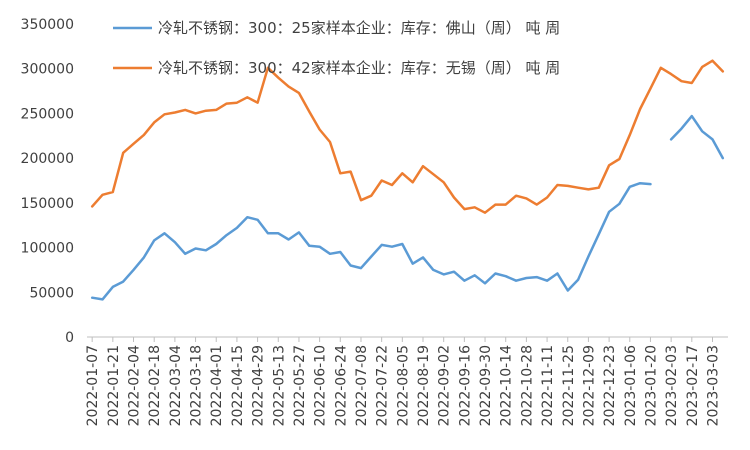 The image size is (750, 450). What do you see at coordinates (259, 385) in the screenshot?
I see `x-tick-label-2022-04-29: 2022-04-29` at bounding box center [259, 385].